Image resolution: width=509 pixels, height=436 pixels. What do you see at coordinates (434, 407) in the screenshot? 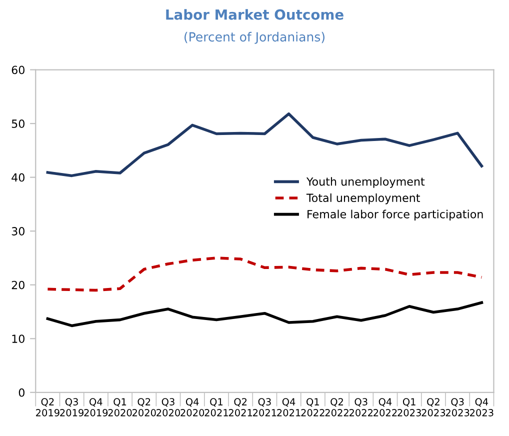
I see `x-tick-label: Q2 2023` at bounding box center [434, 407].